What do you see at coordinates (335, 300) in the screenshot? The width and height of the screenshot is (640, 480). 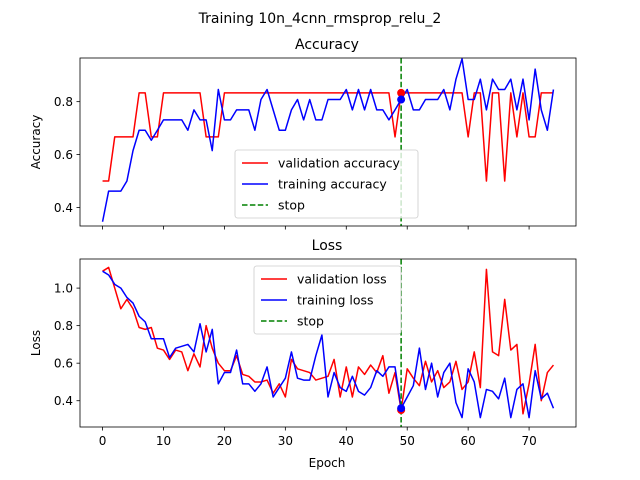 I see `legend-label: training loss` at bounding box center [335, 300].